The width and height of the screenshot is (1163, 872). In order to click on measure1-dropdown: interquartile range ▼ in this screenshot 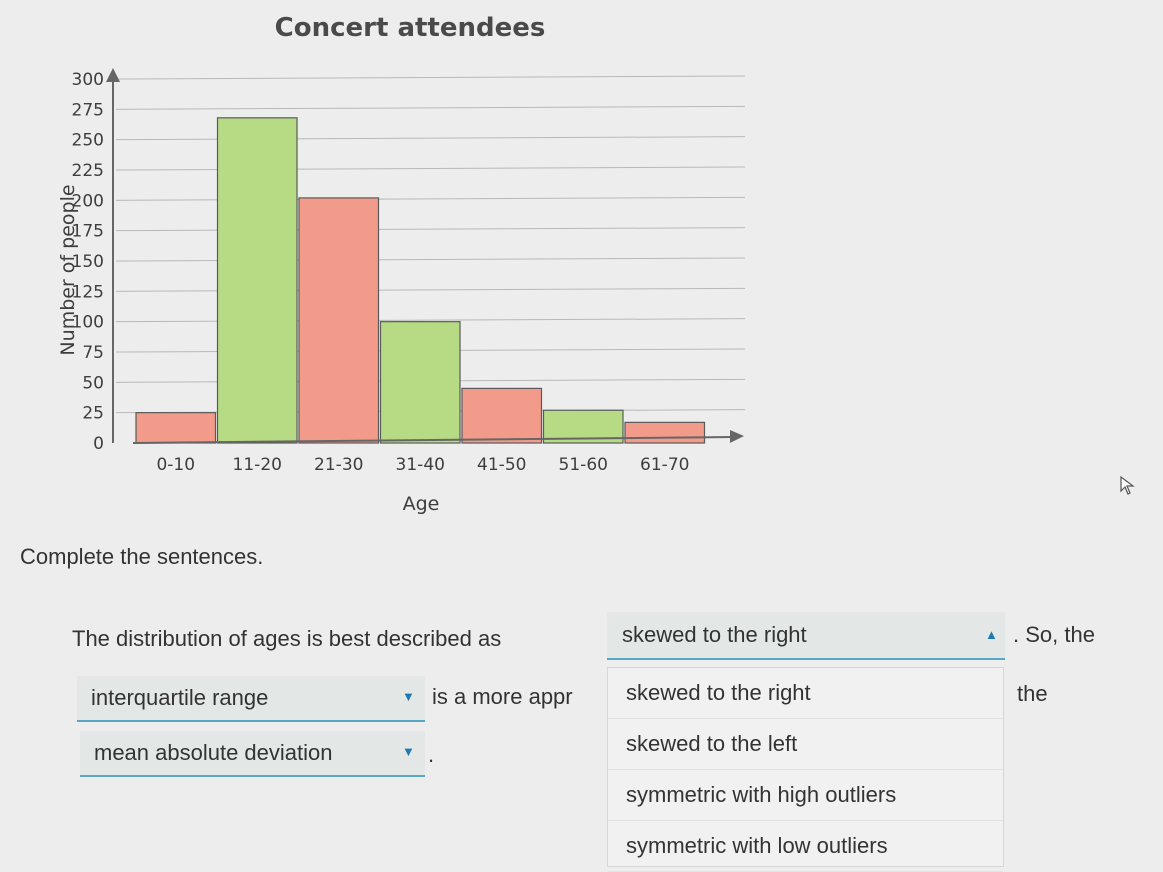, I will do `click(251, 699)`.